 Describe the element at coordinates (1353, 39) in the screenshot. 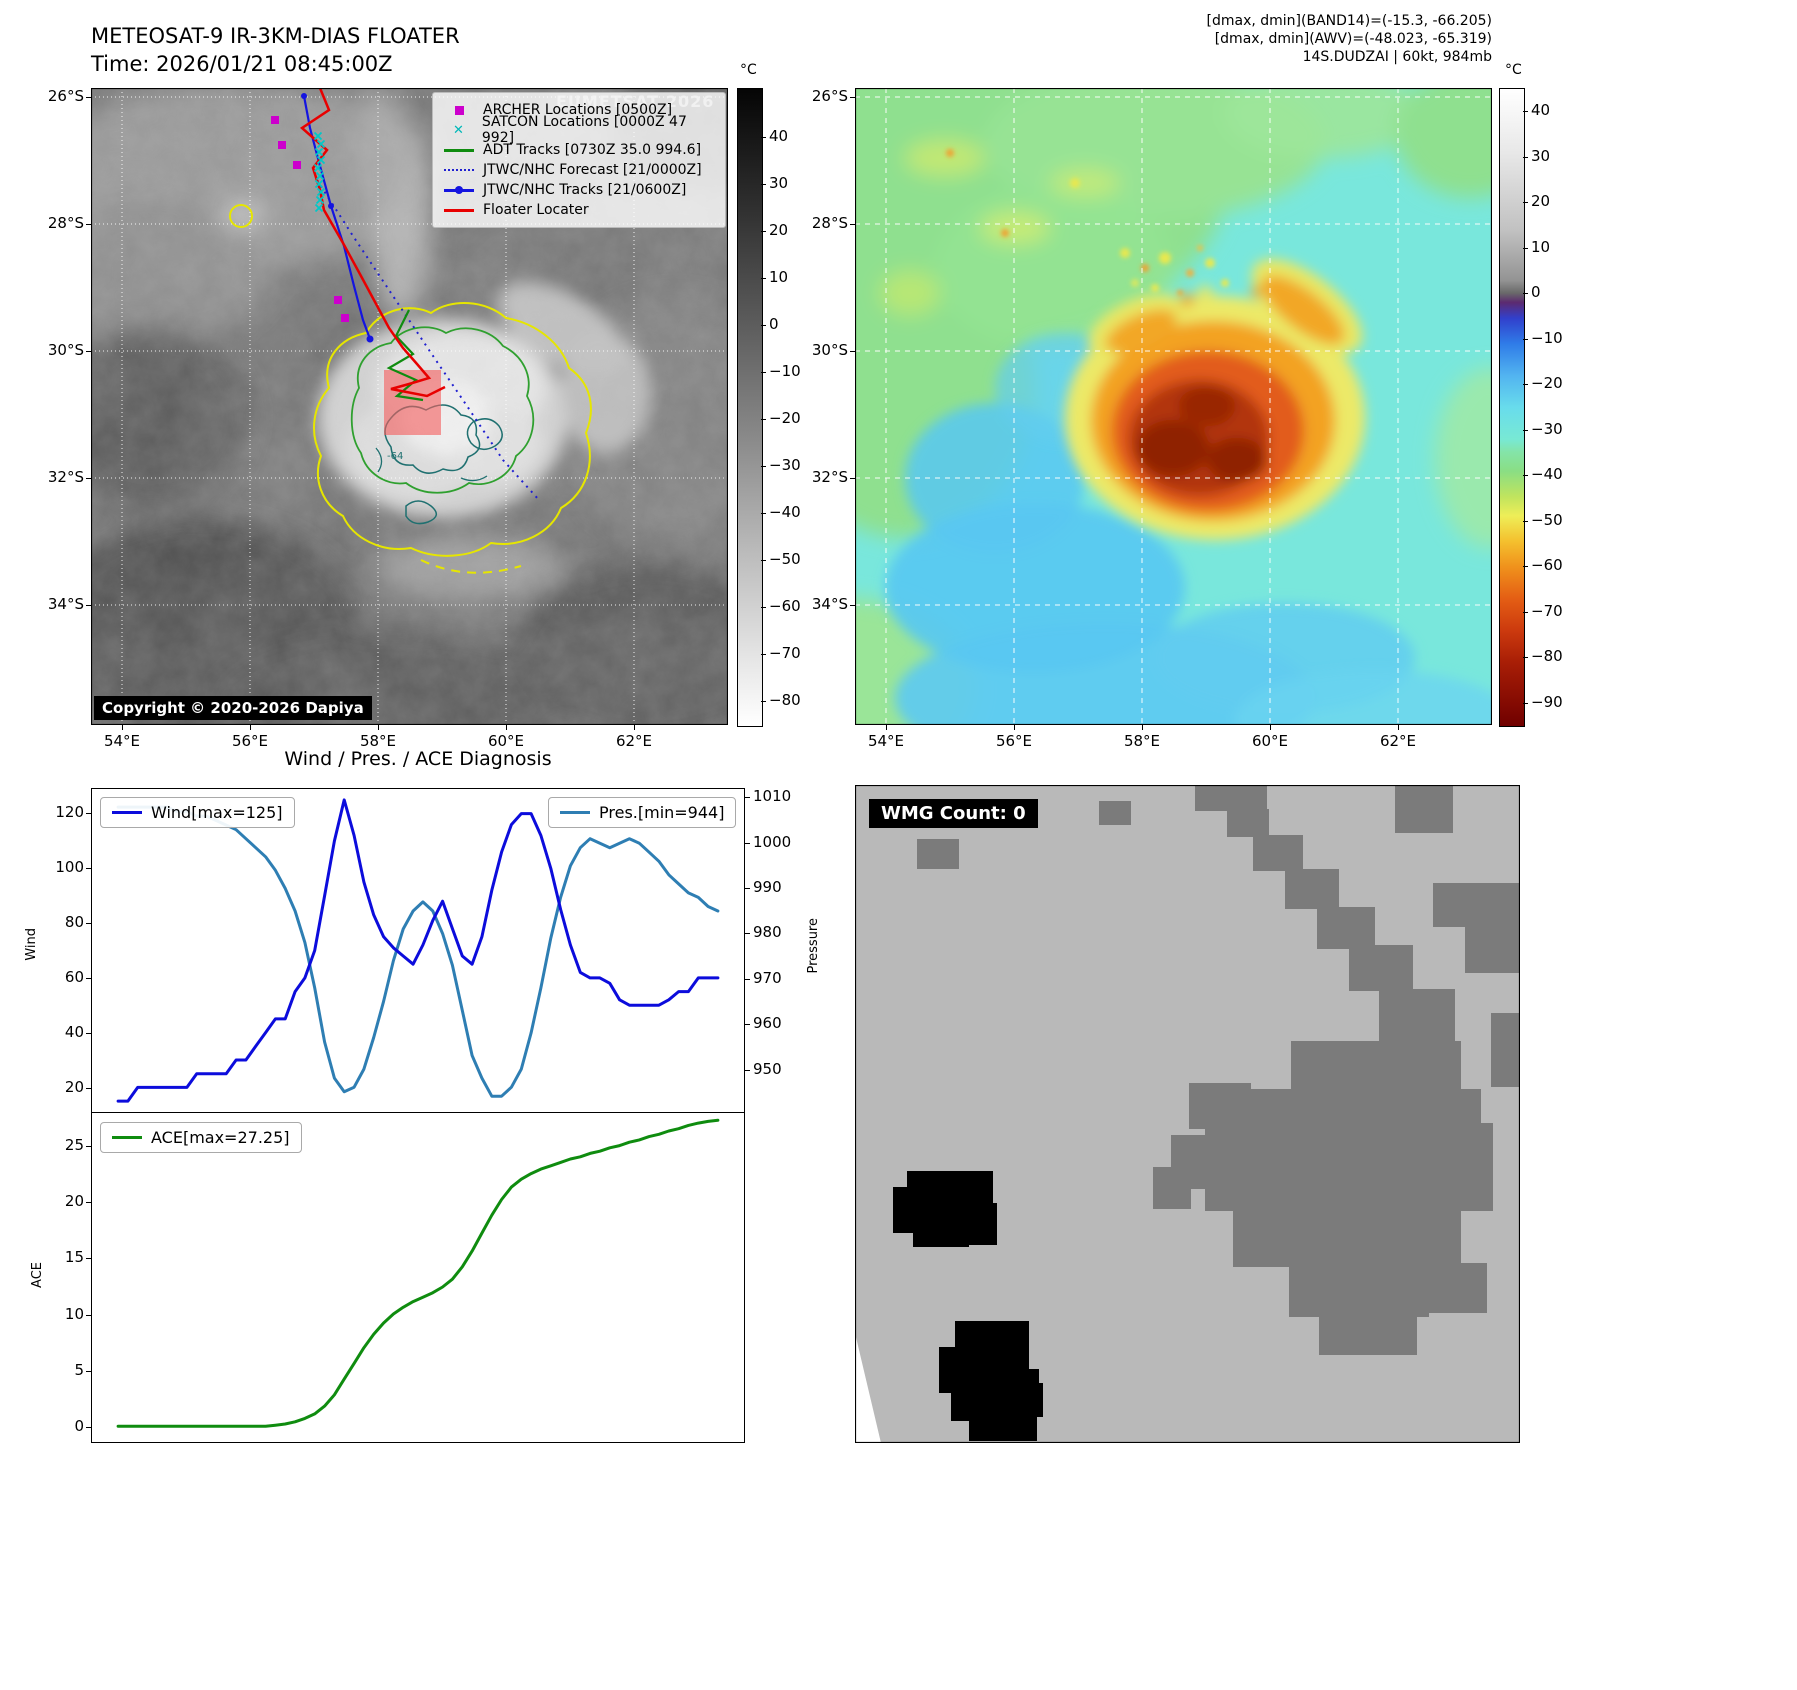

I see `awv-header-line2: [dmax, dmin](AWV)=(-48.023, -65.319)` at that location.